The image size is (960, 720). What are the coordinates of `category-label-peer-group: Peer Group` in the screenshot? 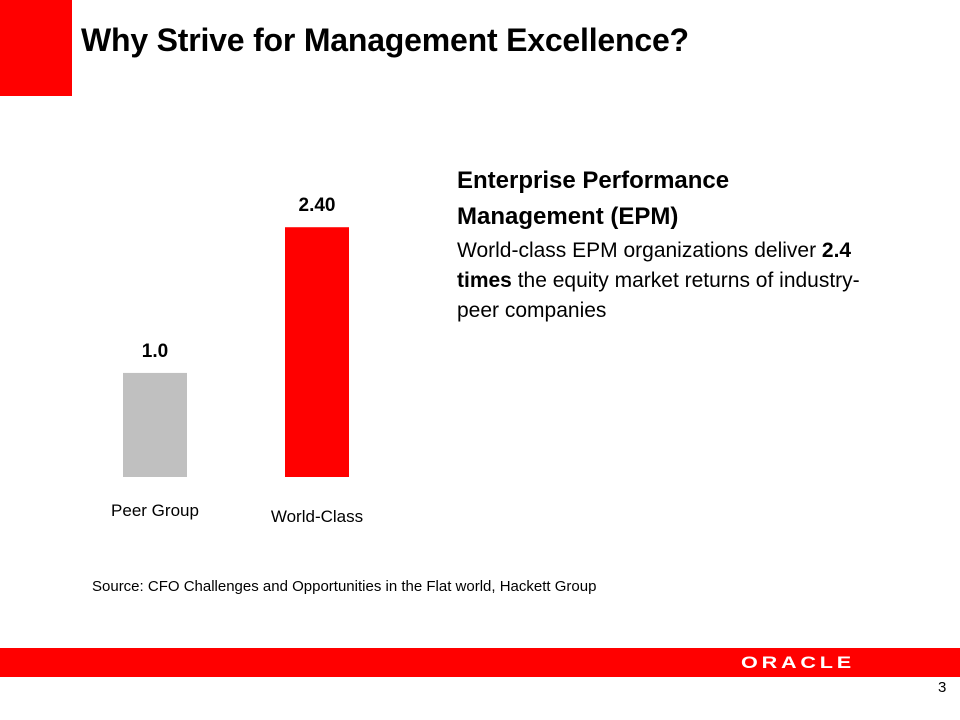 It's located at (155, 510).